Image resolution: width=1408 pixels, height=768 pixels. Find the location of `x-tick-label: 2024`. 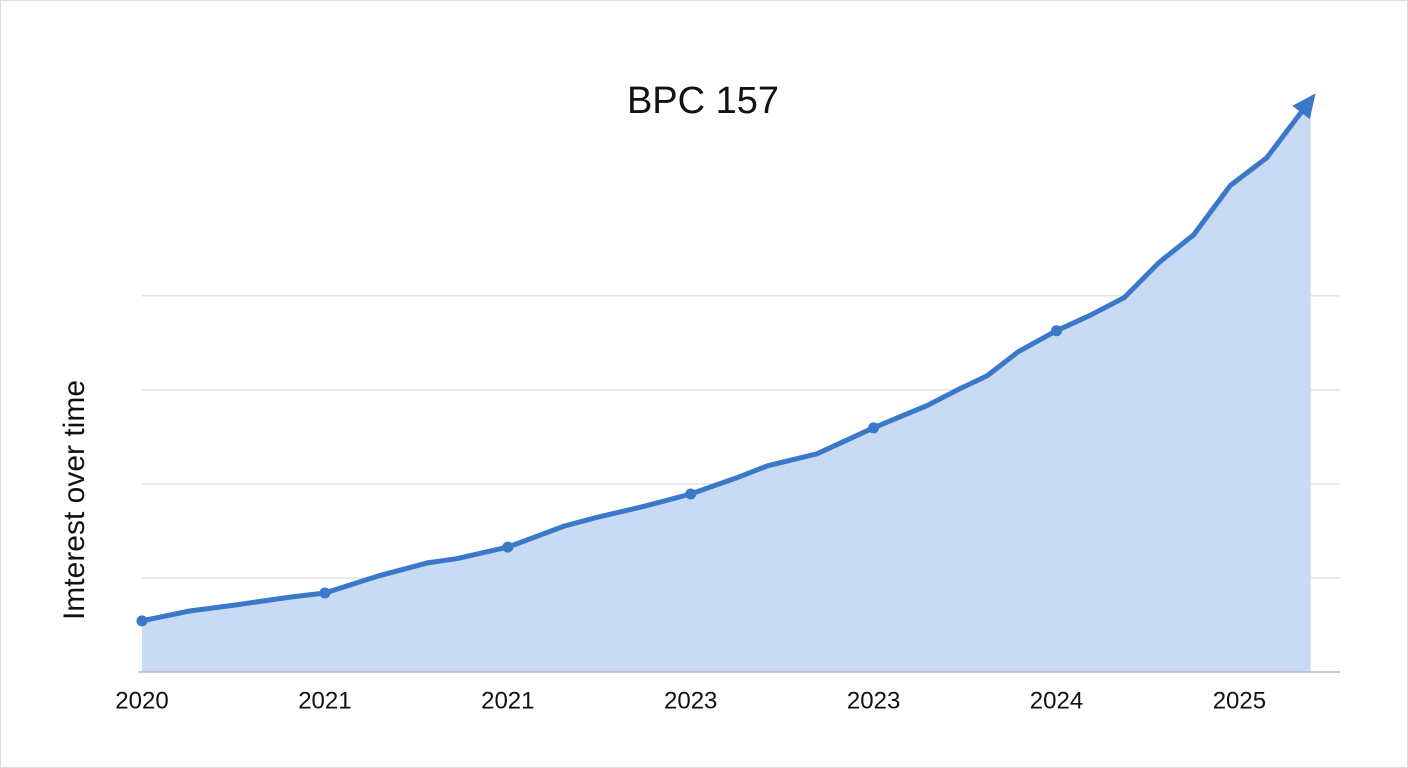

x-tick-label: 2024 is located at coordinates (1056, 700).